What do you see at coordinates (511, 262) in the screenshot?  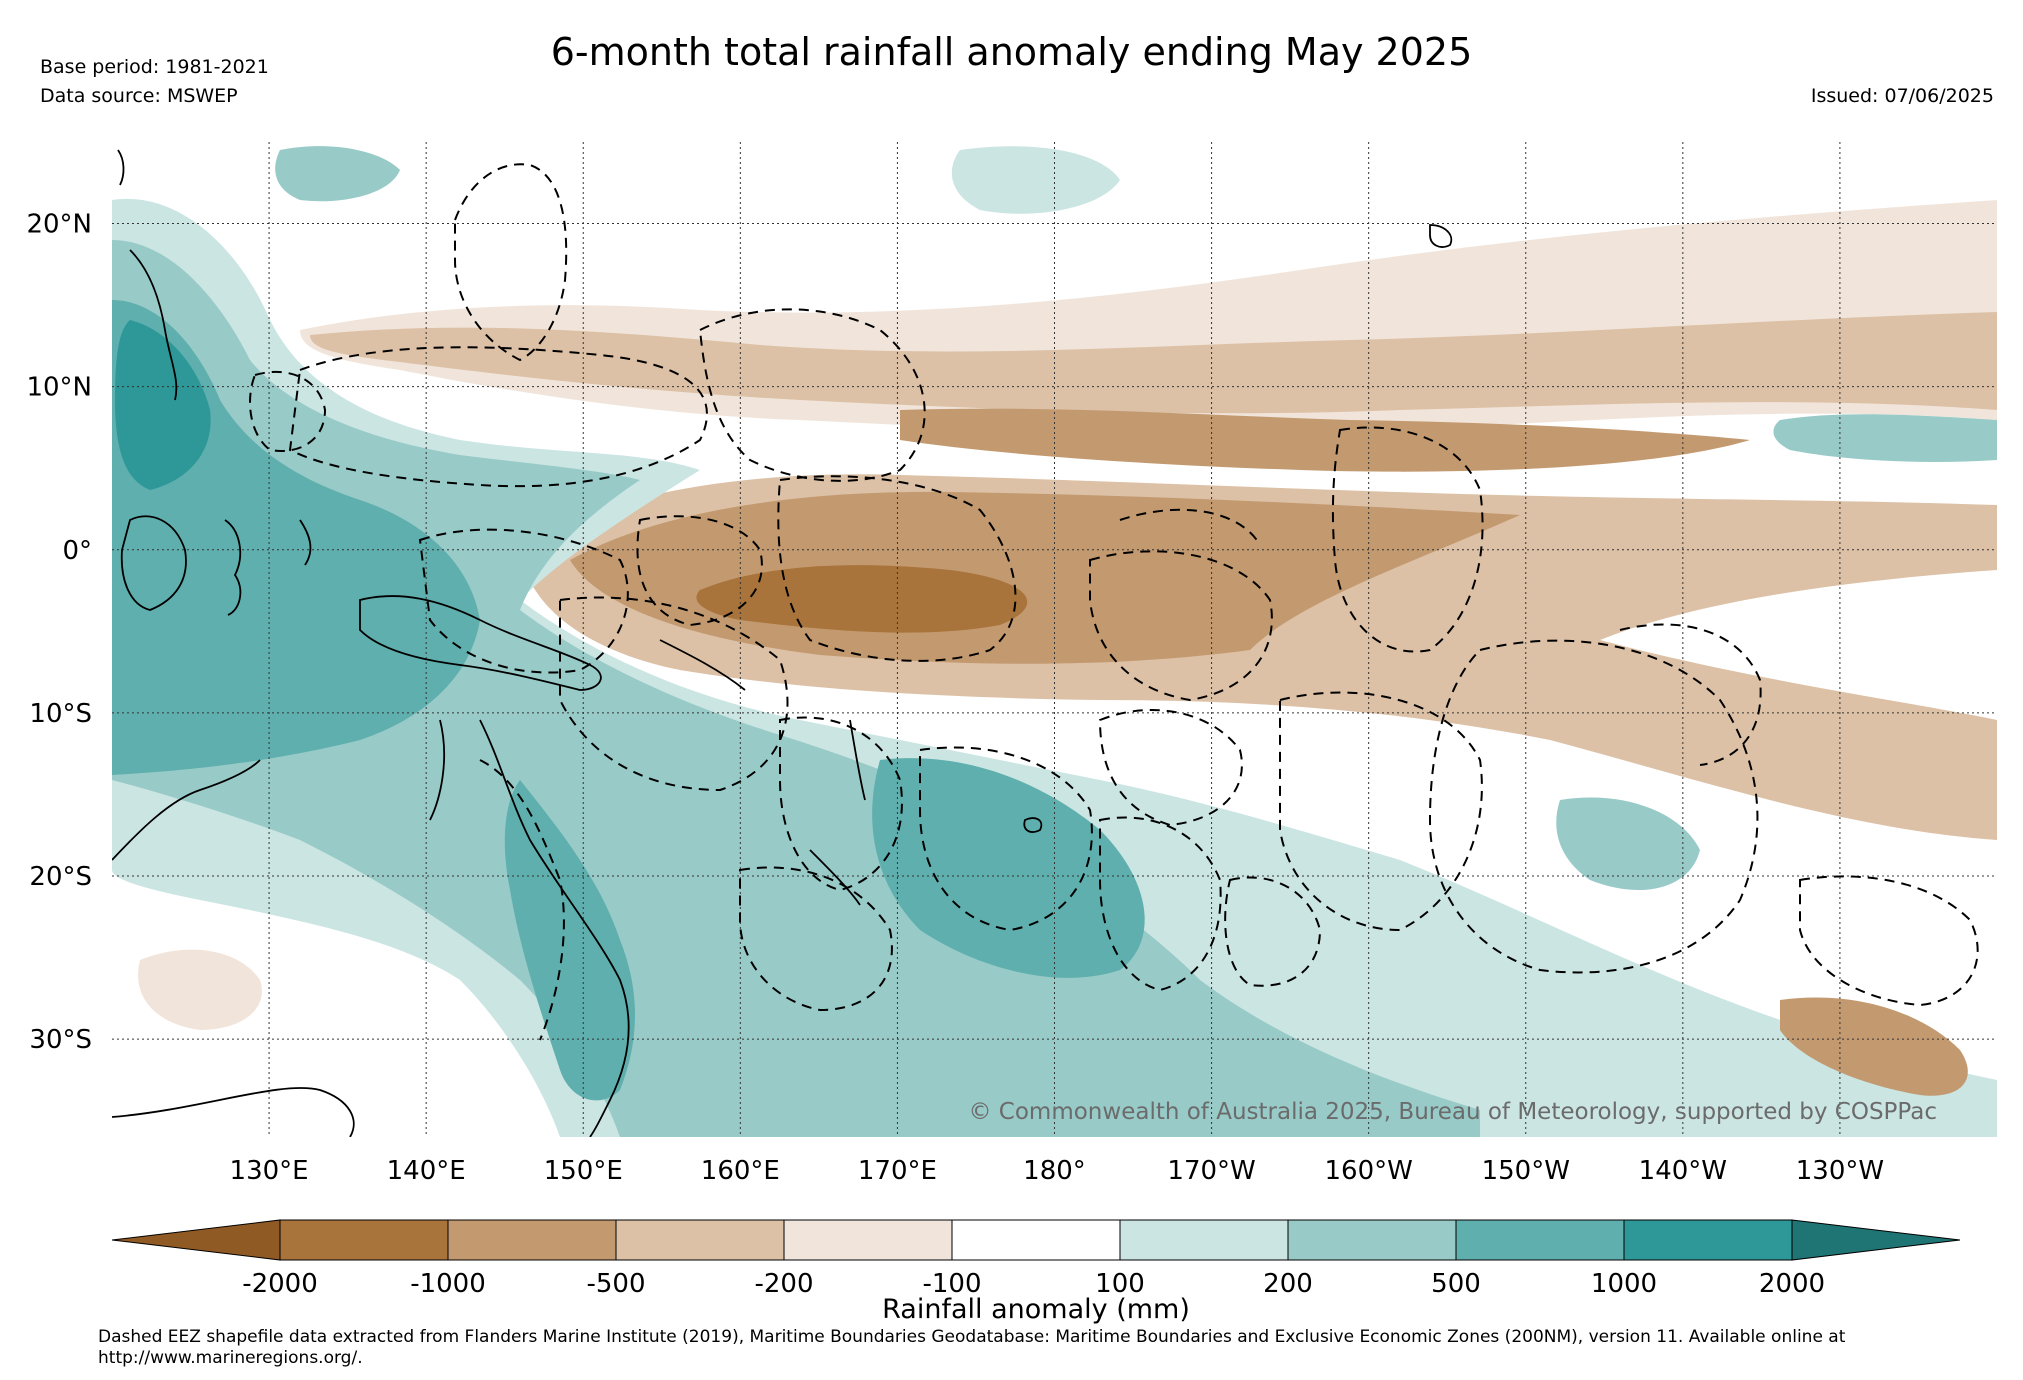 I see `eez-guam-cnmi` at bounding box center [511, 262].